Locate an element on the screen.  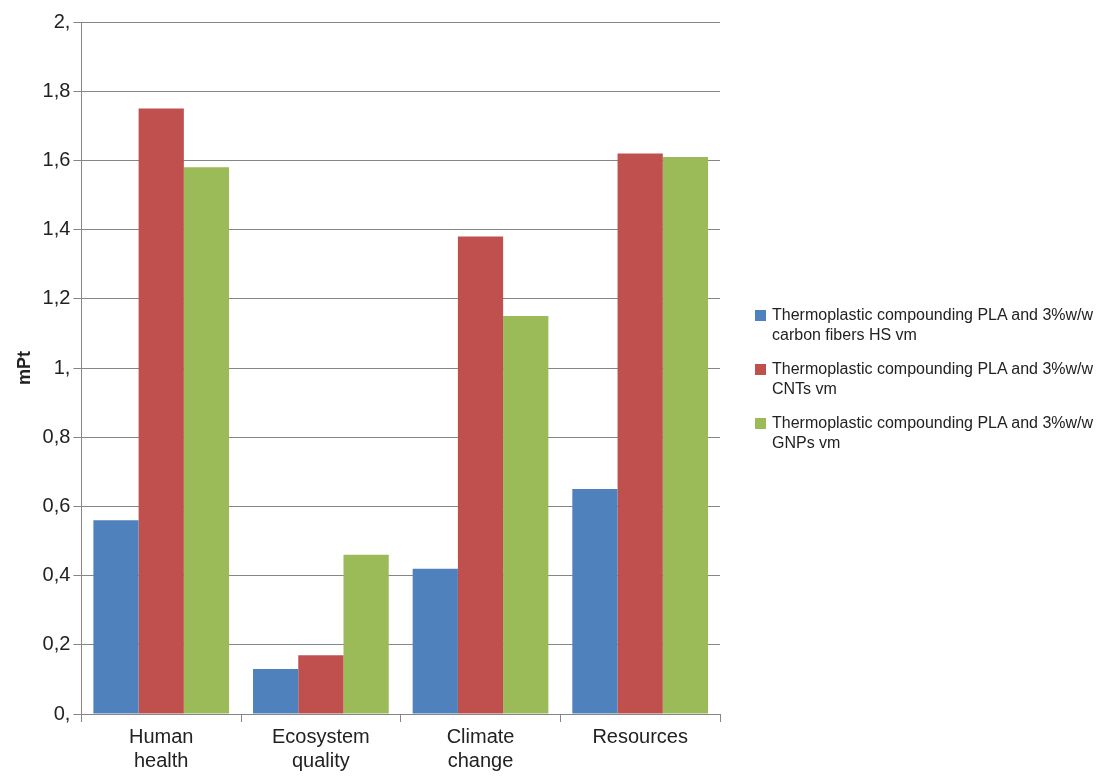
y-tick-label: 0,8 is located at coordinates (56, 435).